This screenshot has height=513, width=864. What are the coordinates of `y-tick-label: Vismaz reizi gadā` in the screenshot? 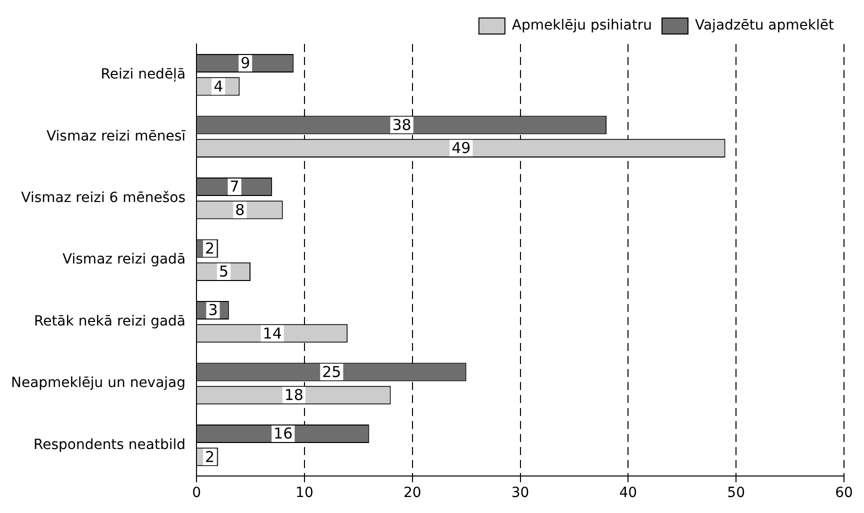 It's located at (124, 260).